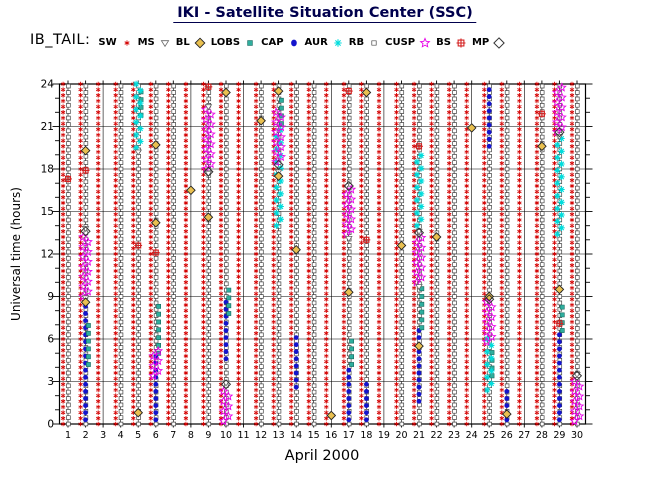  What do you see at coordinates (86, 435) in the screenshot?
I see `x-tick-label: 2` at bounding box center [86, 435].